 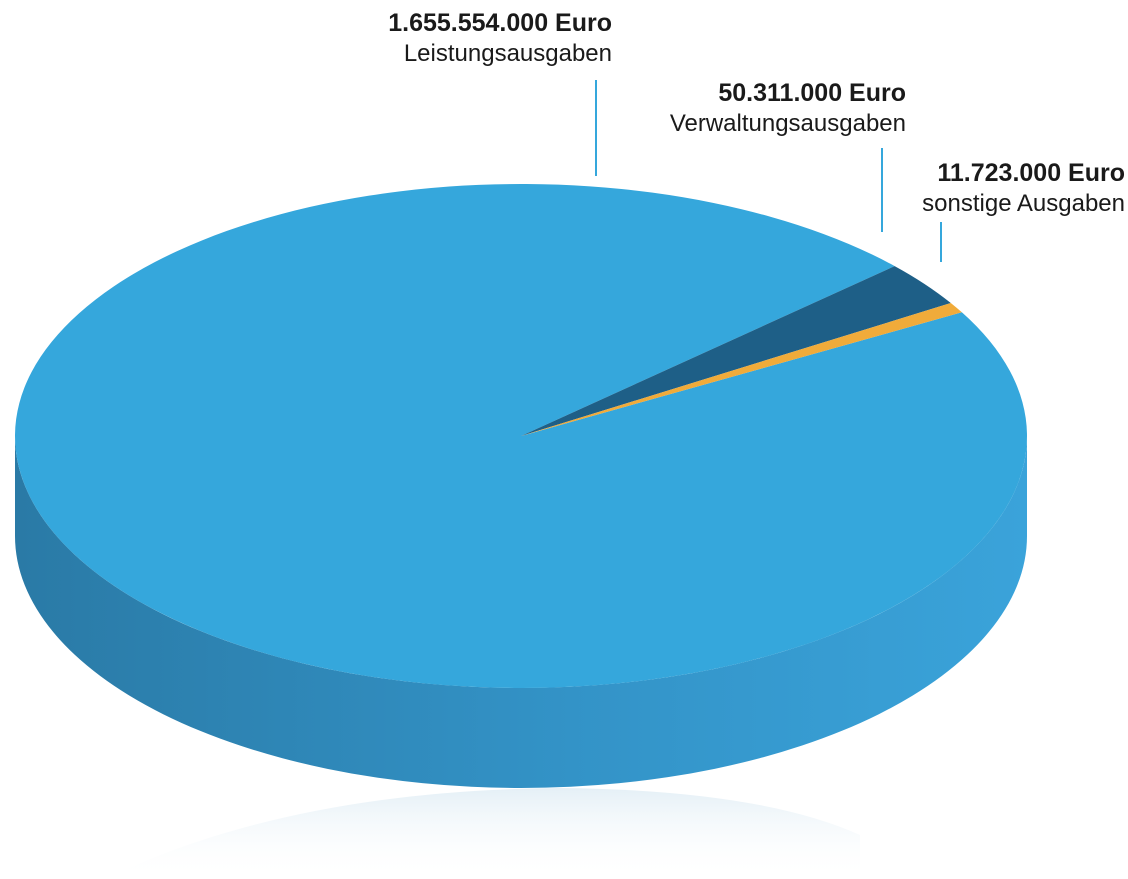 I want to click on slice-value-leistungsausgaben: 1.655.554.000 Euro, so click(x=500, y=23).